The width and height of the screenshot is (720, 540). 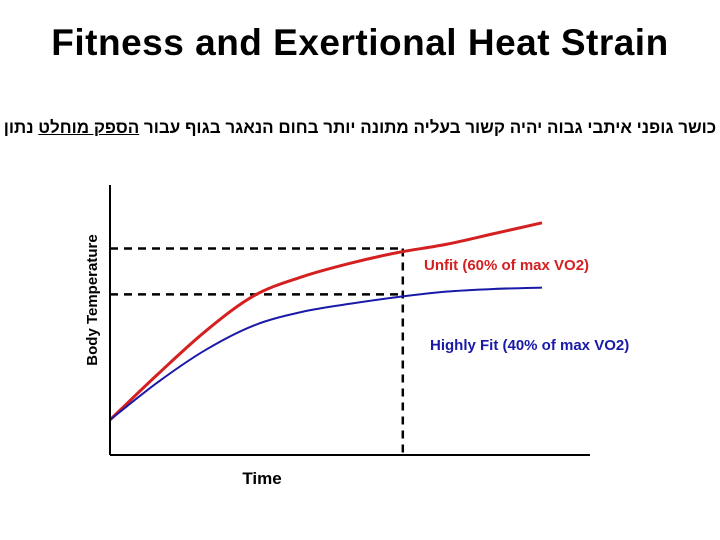 What do you see at coordinates (261, 478) in the screenshot?
I see `x-axis-label: Time` at bounding box center [261, 478].